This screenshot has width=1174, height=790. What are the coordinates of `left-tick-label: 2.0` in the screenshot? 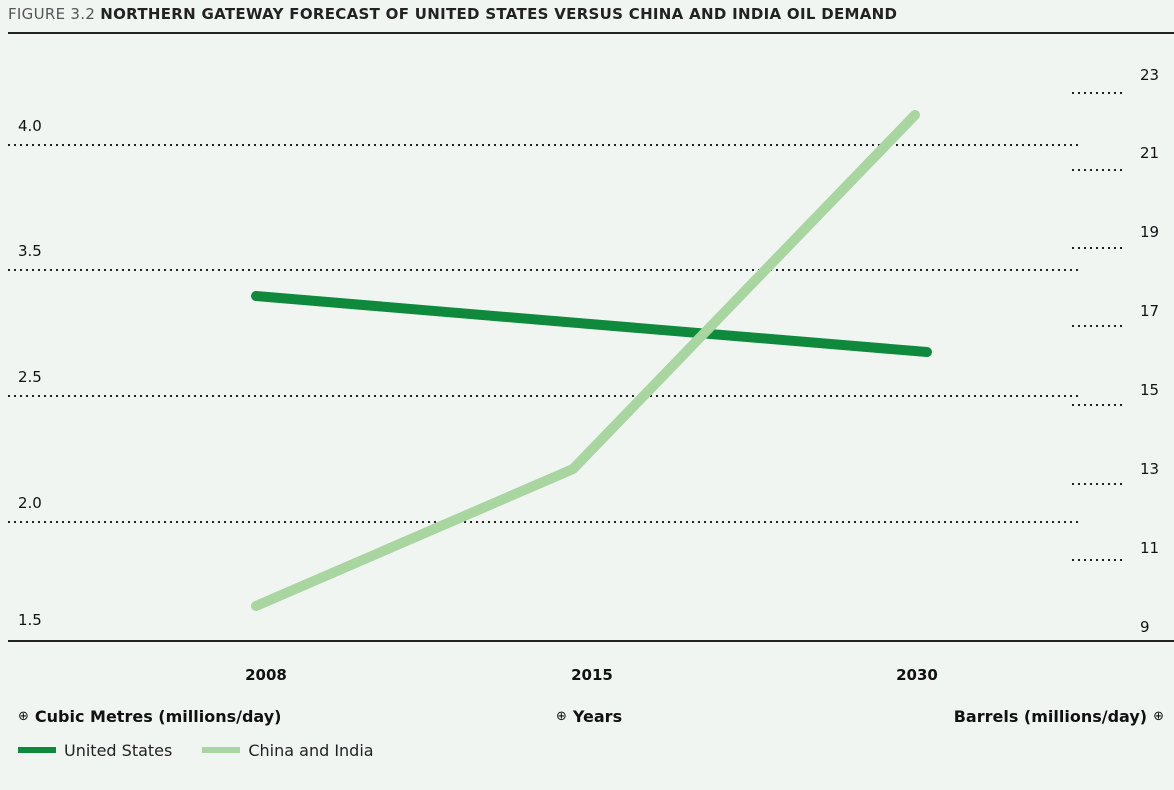 It's located at (30, 503).